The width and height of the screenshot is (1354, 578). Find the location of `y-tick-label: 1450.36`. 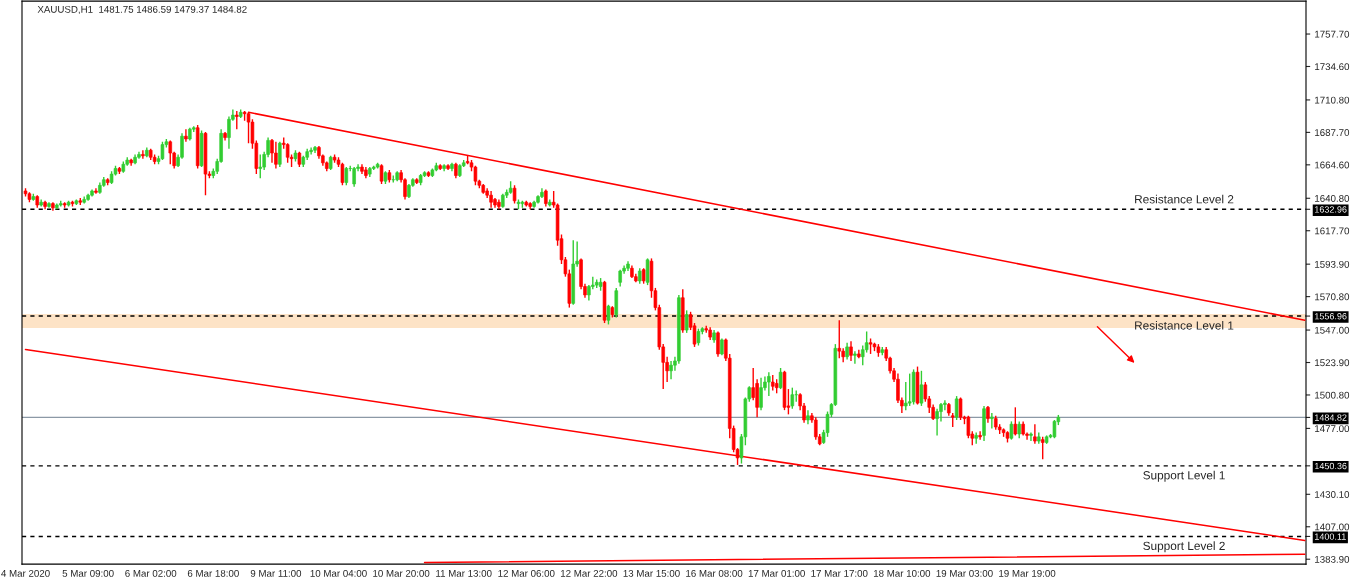

y-tick-label: 1450.36 is located at coordinates (1331, 466).